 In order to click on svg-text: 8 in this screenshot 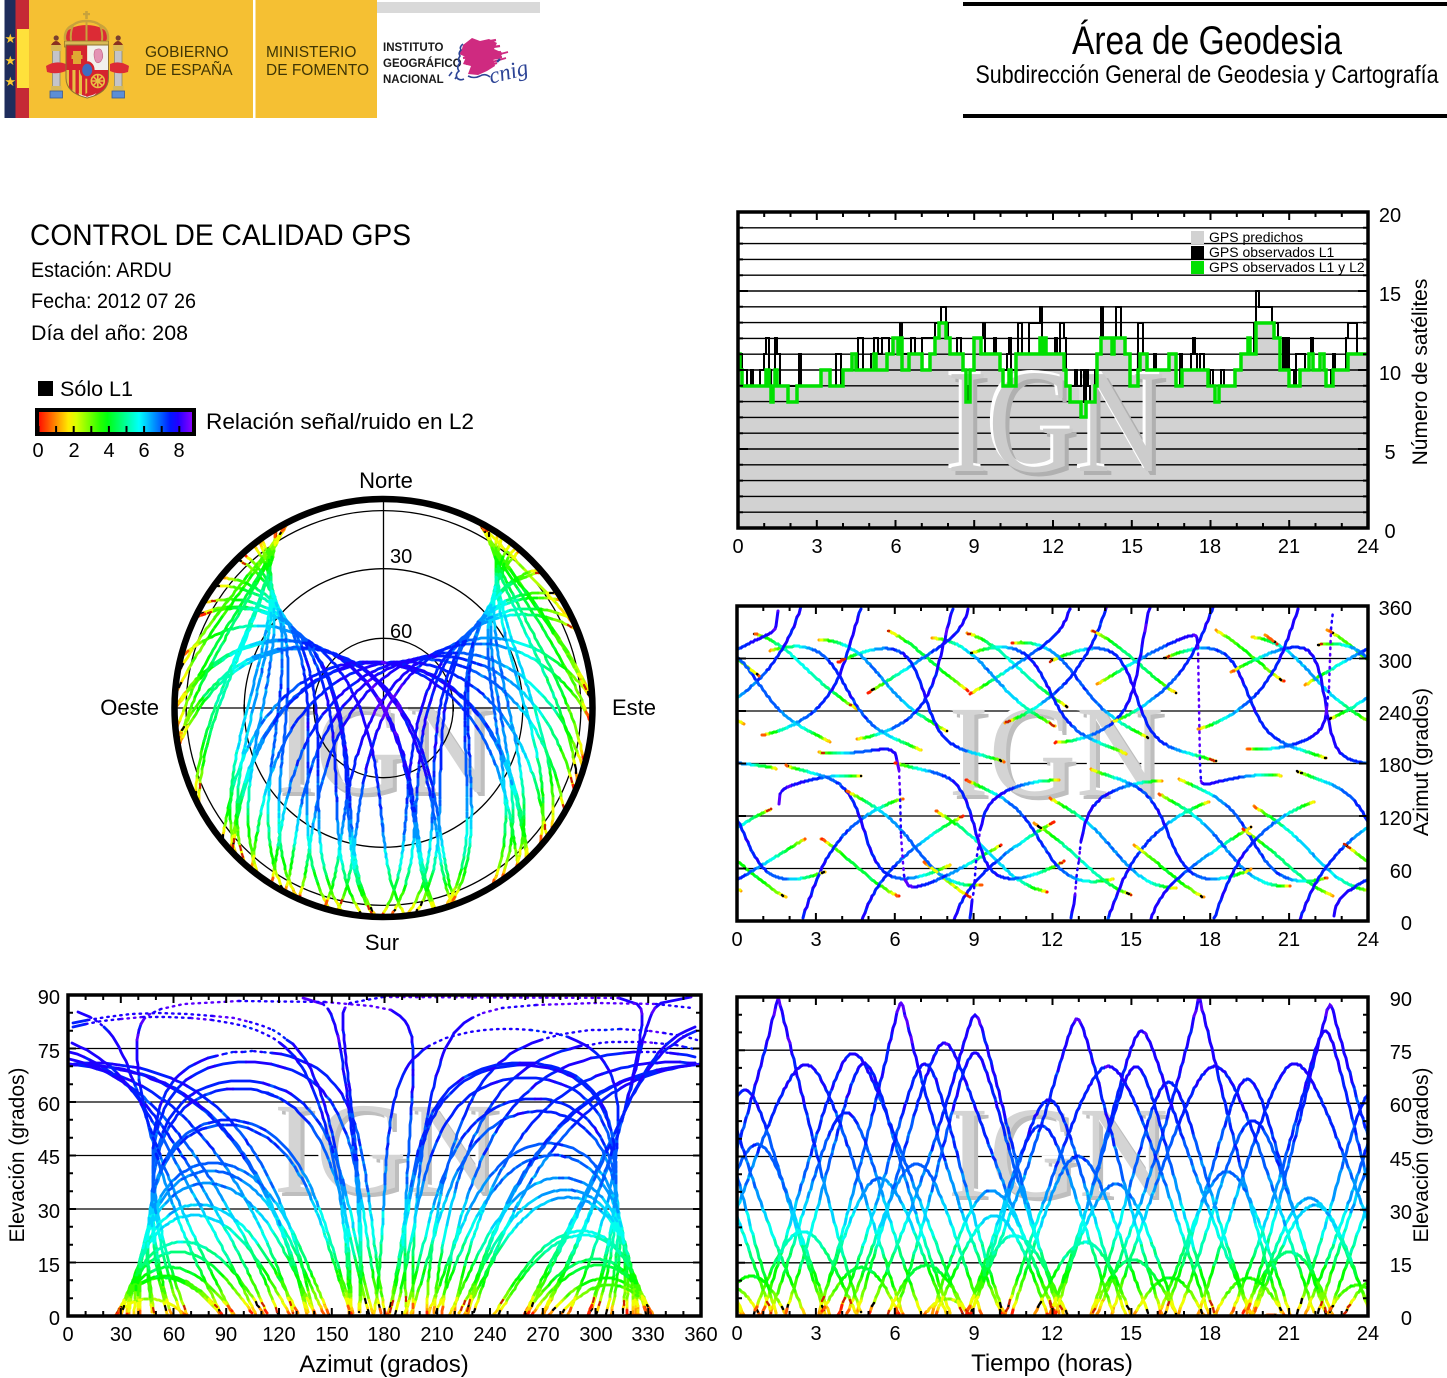, I will do `click(178, 451)`.